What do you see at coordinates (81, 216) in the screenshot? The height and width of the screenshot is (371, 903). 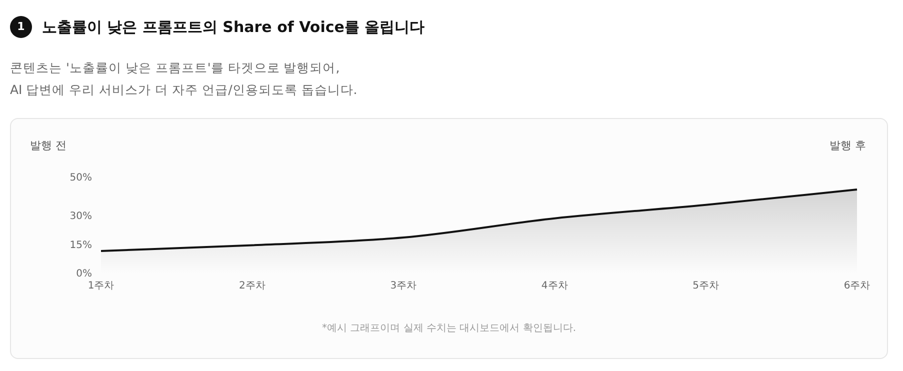 I see `y-tick-label: 30%` at bounding box center [81, 216].